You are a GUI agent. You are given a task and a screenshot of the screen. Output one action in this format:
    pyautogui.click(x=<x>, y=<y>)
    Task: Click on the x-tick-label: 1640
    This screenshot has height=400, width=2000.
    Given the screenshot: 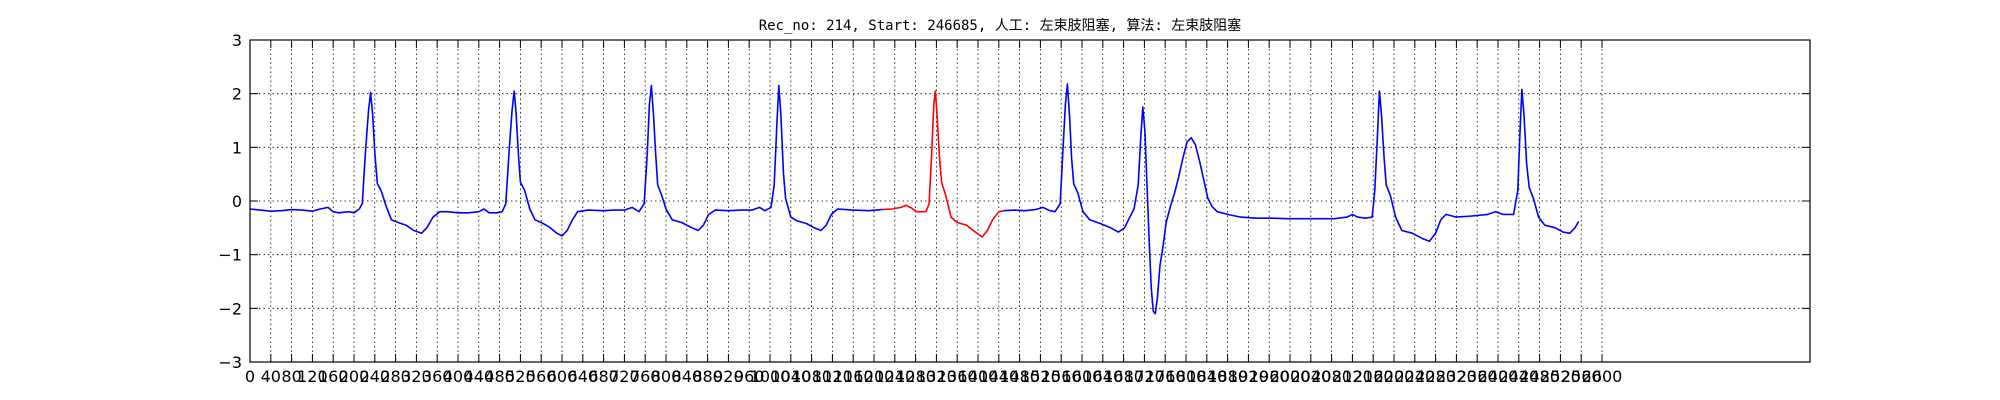 What is the action you would take?
    pyautogui.click(x=1102, y=376)
    